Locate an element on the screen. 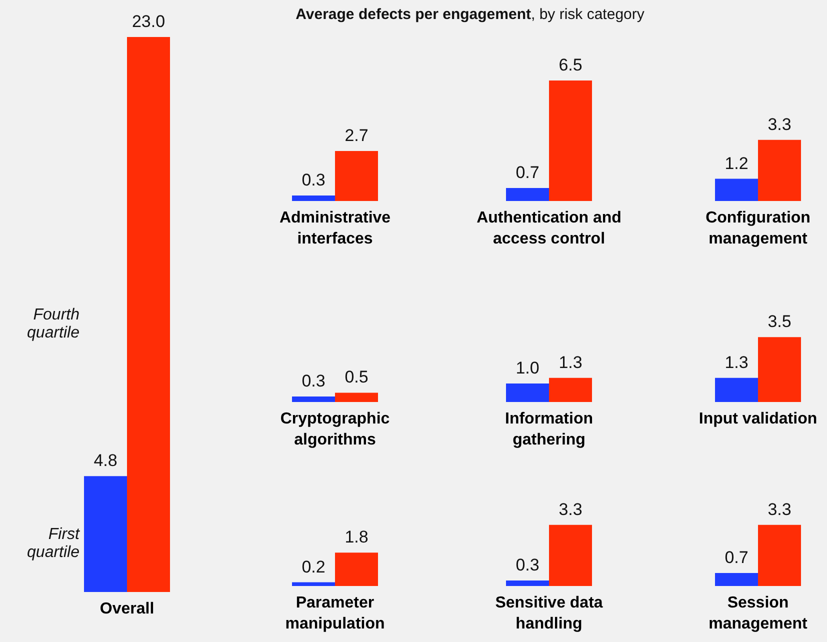 The image size is (827, 642). data-label: 1.8 is located at coordinates (356, 537).